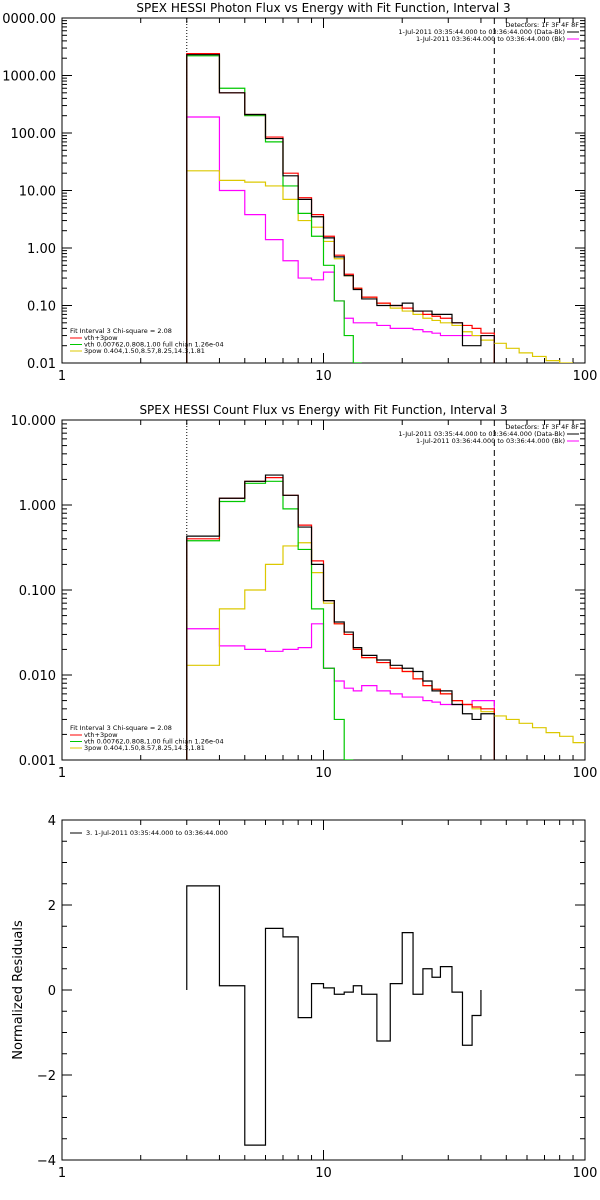 Image resolution: width=600 pixels, height=1200 pixels. Describe the element at coordinates (37, 591) in the screenshot. I see `y-tick-label: 0.100` at that location.